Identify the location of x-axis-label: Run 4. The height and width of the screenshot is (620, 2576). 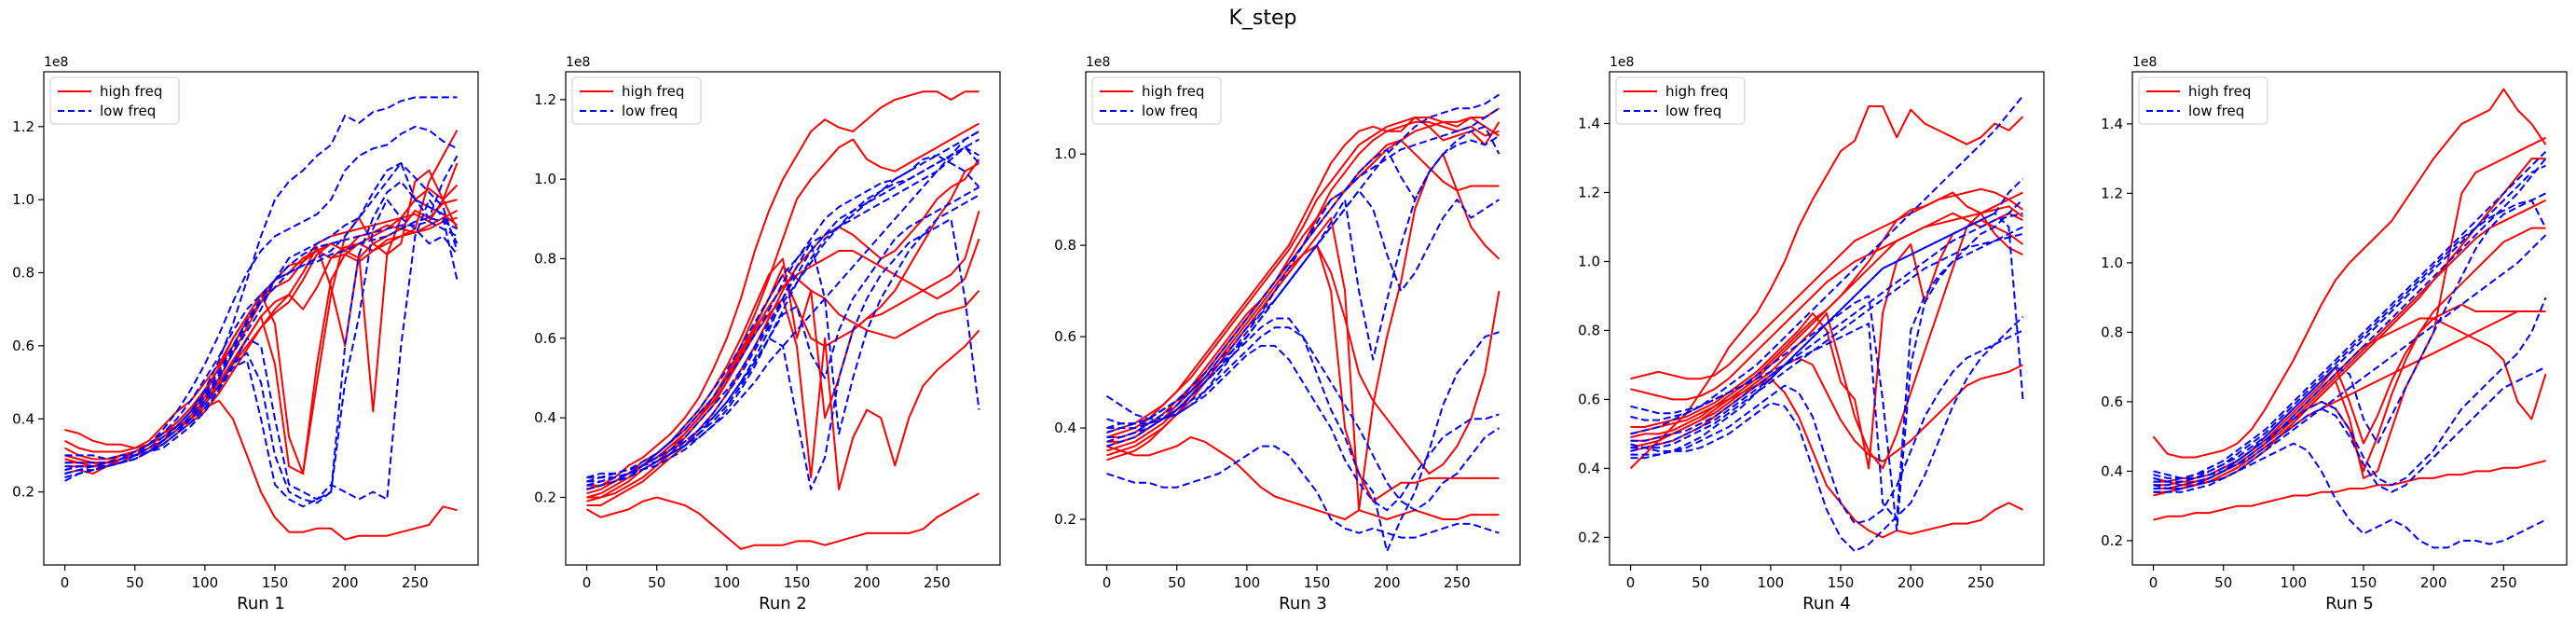
(1826, 603).